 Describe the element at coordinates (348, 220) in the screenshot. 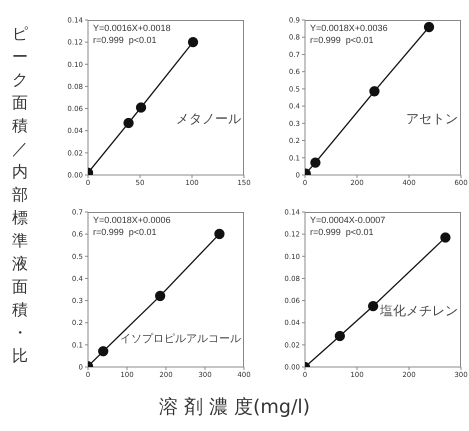

I see `annotation: Y=0.0004X-0.0007` at that location.